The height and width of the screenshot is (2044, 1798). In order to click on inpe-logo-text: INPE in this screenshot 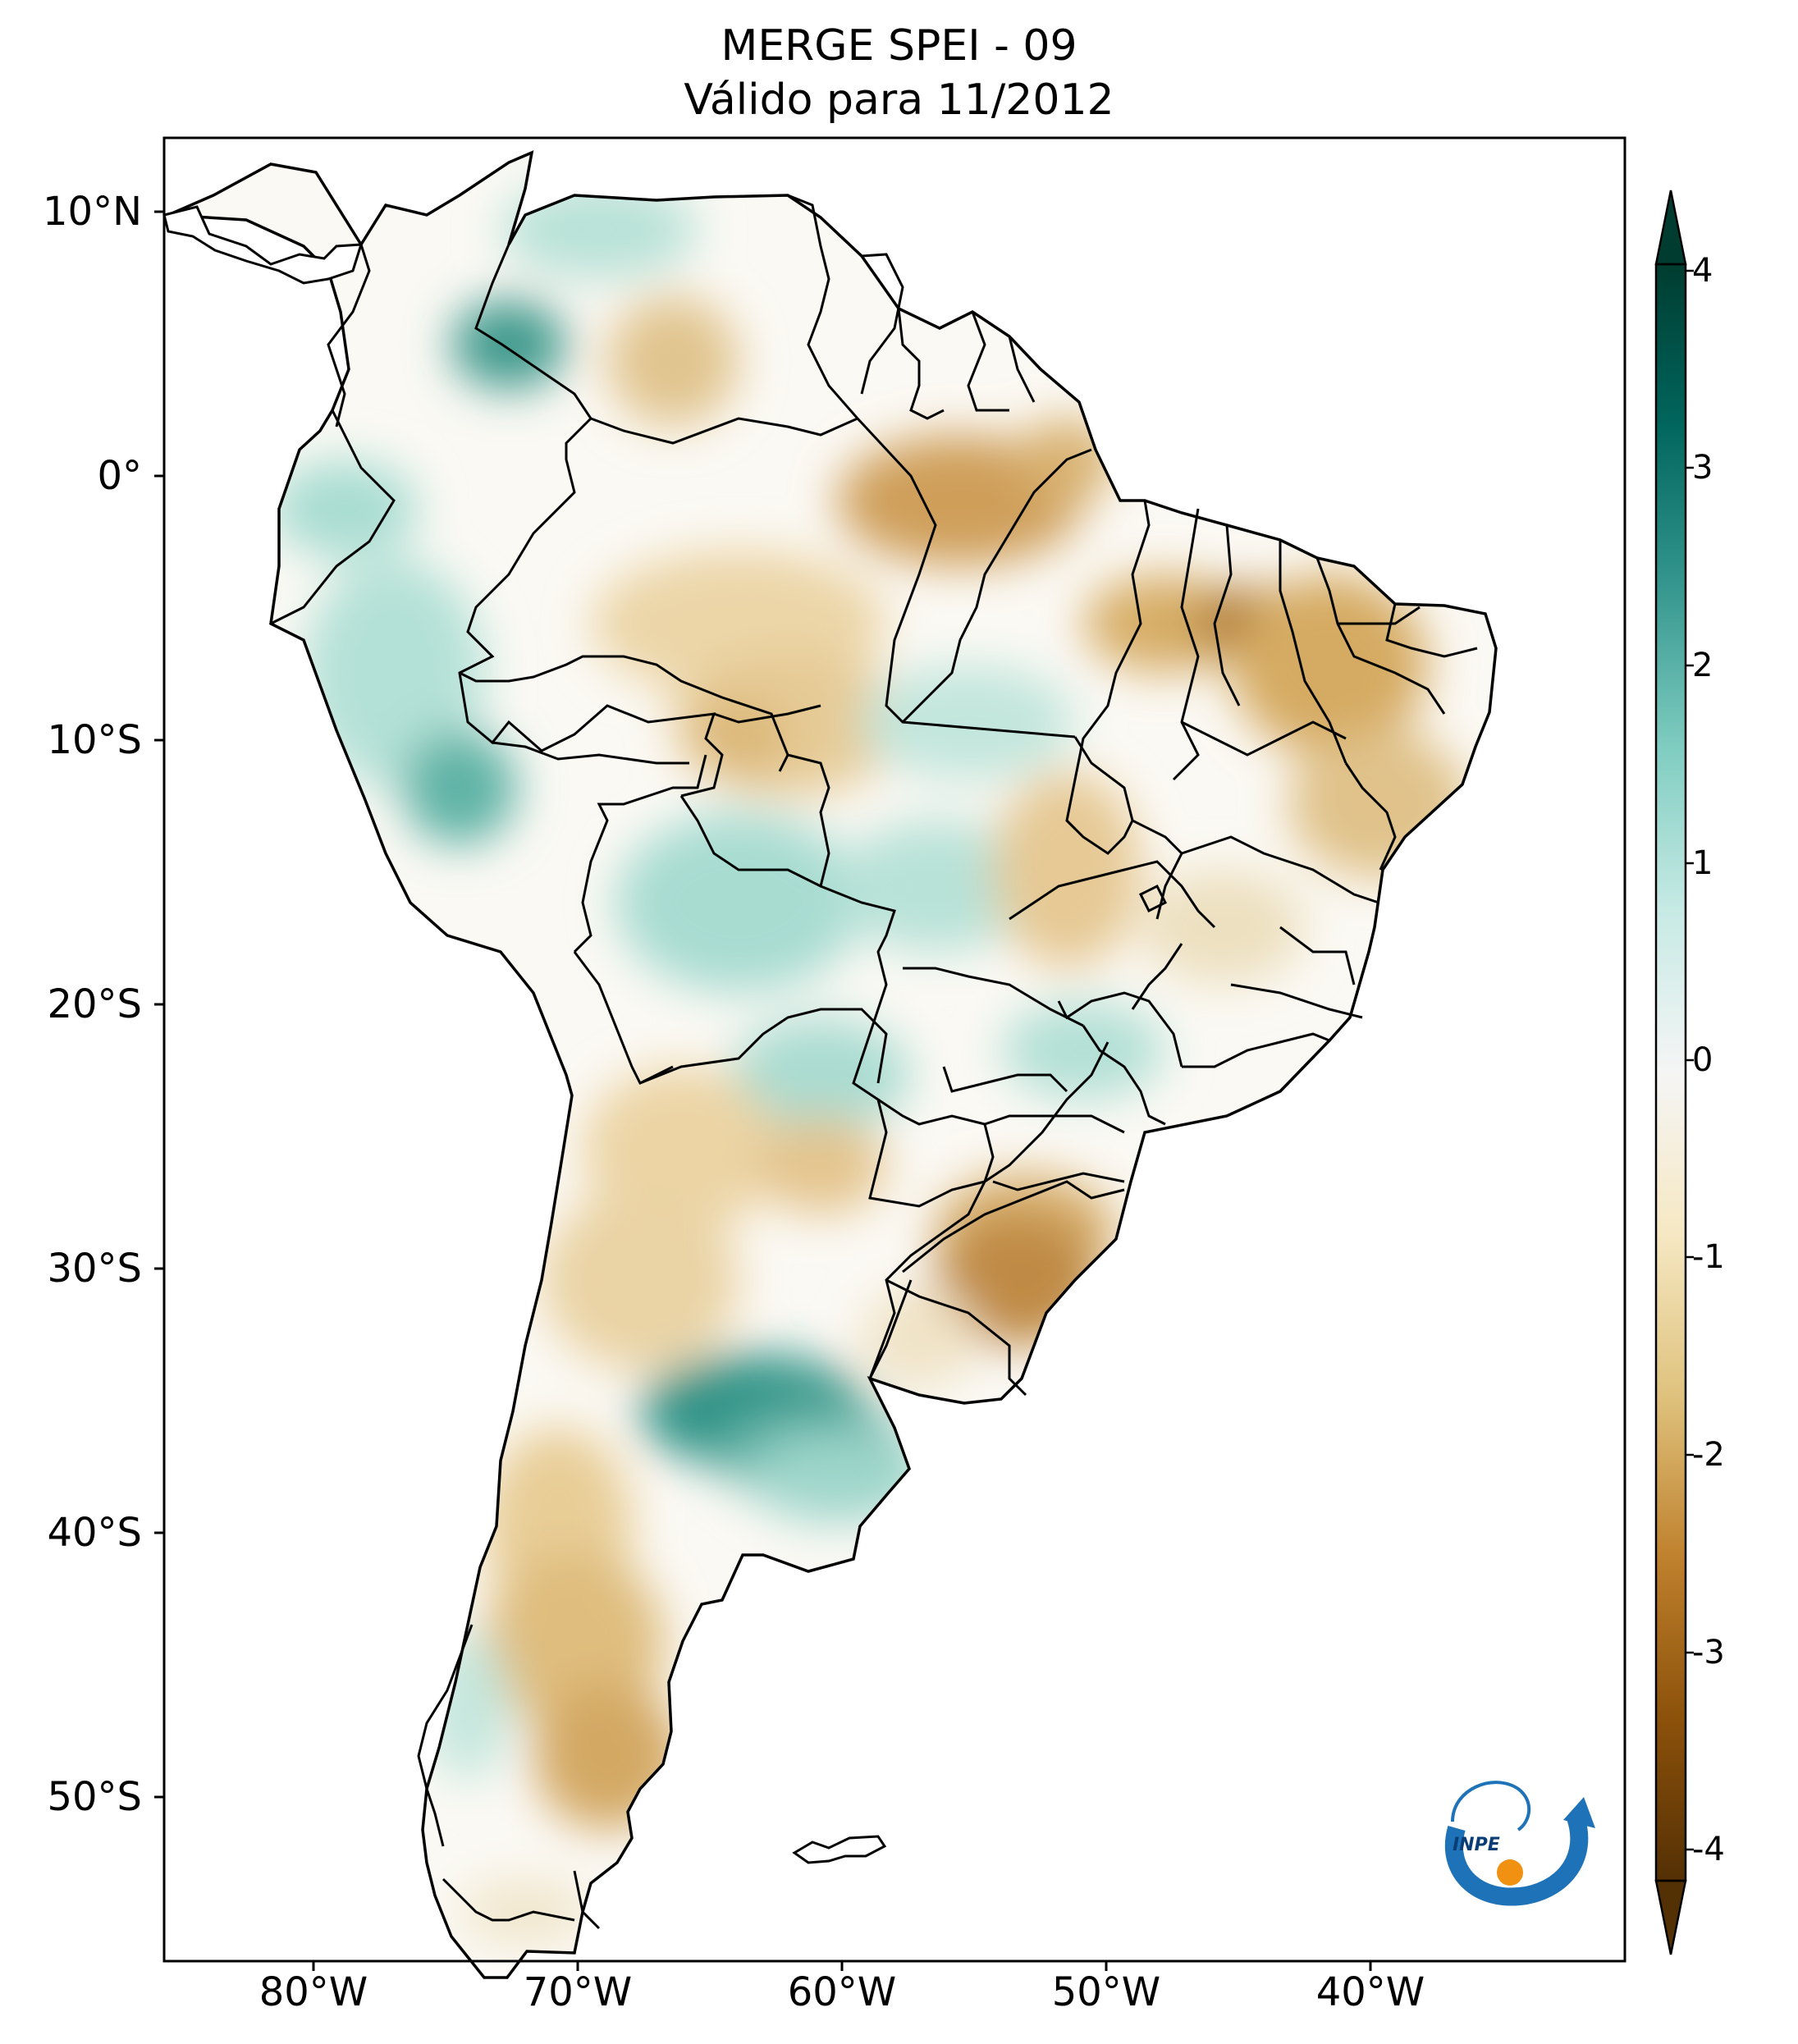, I will do `click(1476, 1845)`.